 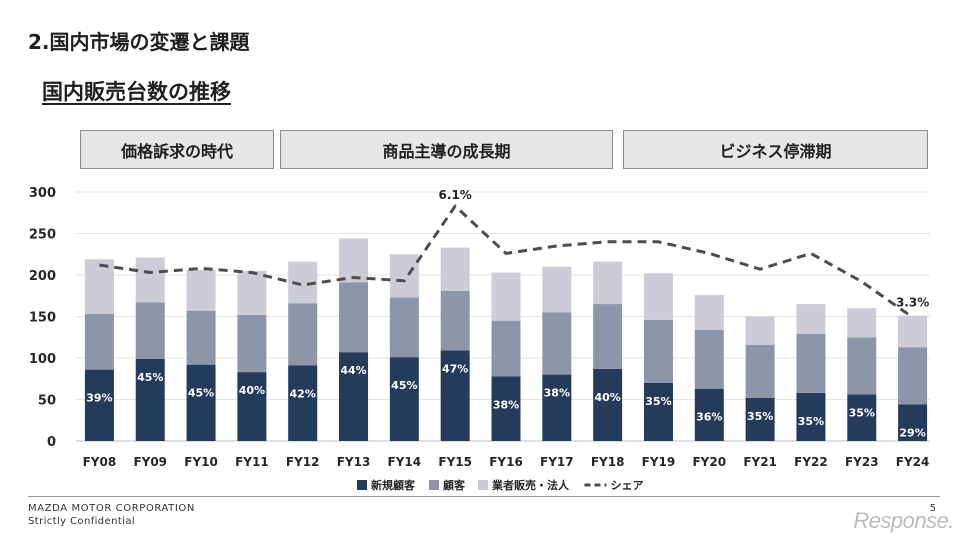 I want to click on bar-share-label: 47%, so click(x=455, y=369).